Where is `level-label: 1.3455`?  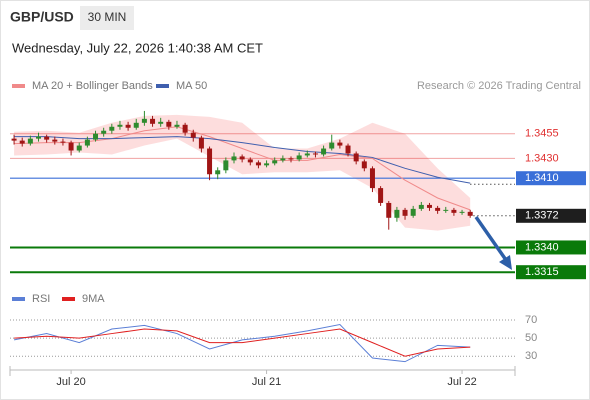
level-label: 1.3455 is located at coordinates (542, 134).